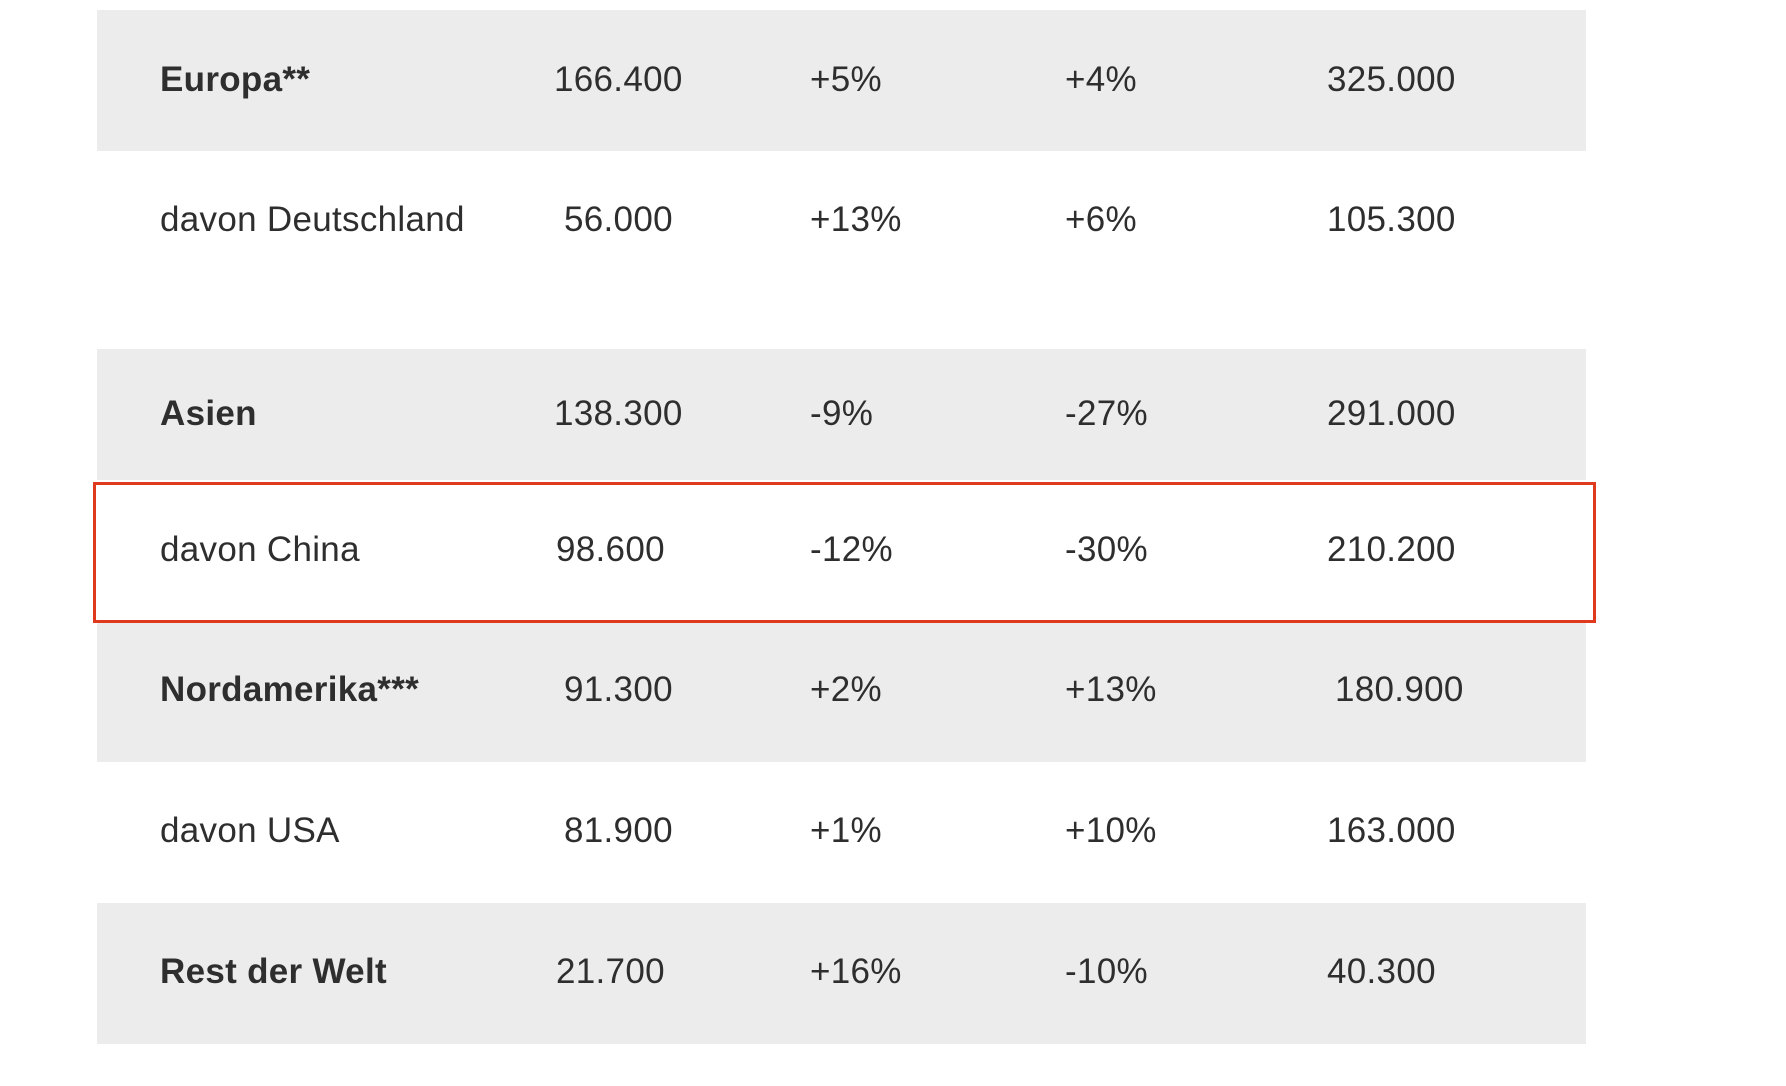  I want to click on table-row-usa: davon USA 81.900 +1% +10% 163.000, so click(841, 832).